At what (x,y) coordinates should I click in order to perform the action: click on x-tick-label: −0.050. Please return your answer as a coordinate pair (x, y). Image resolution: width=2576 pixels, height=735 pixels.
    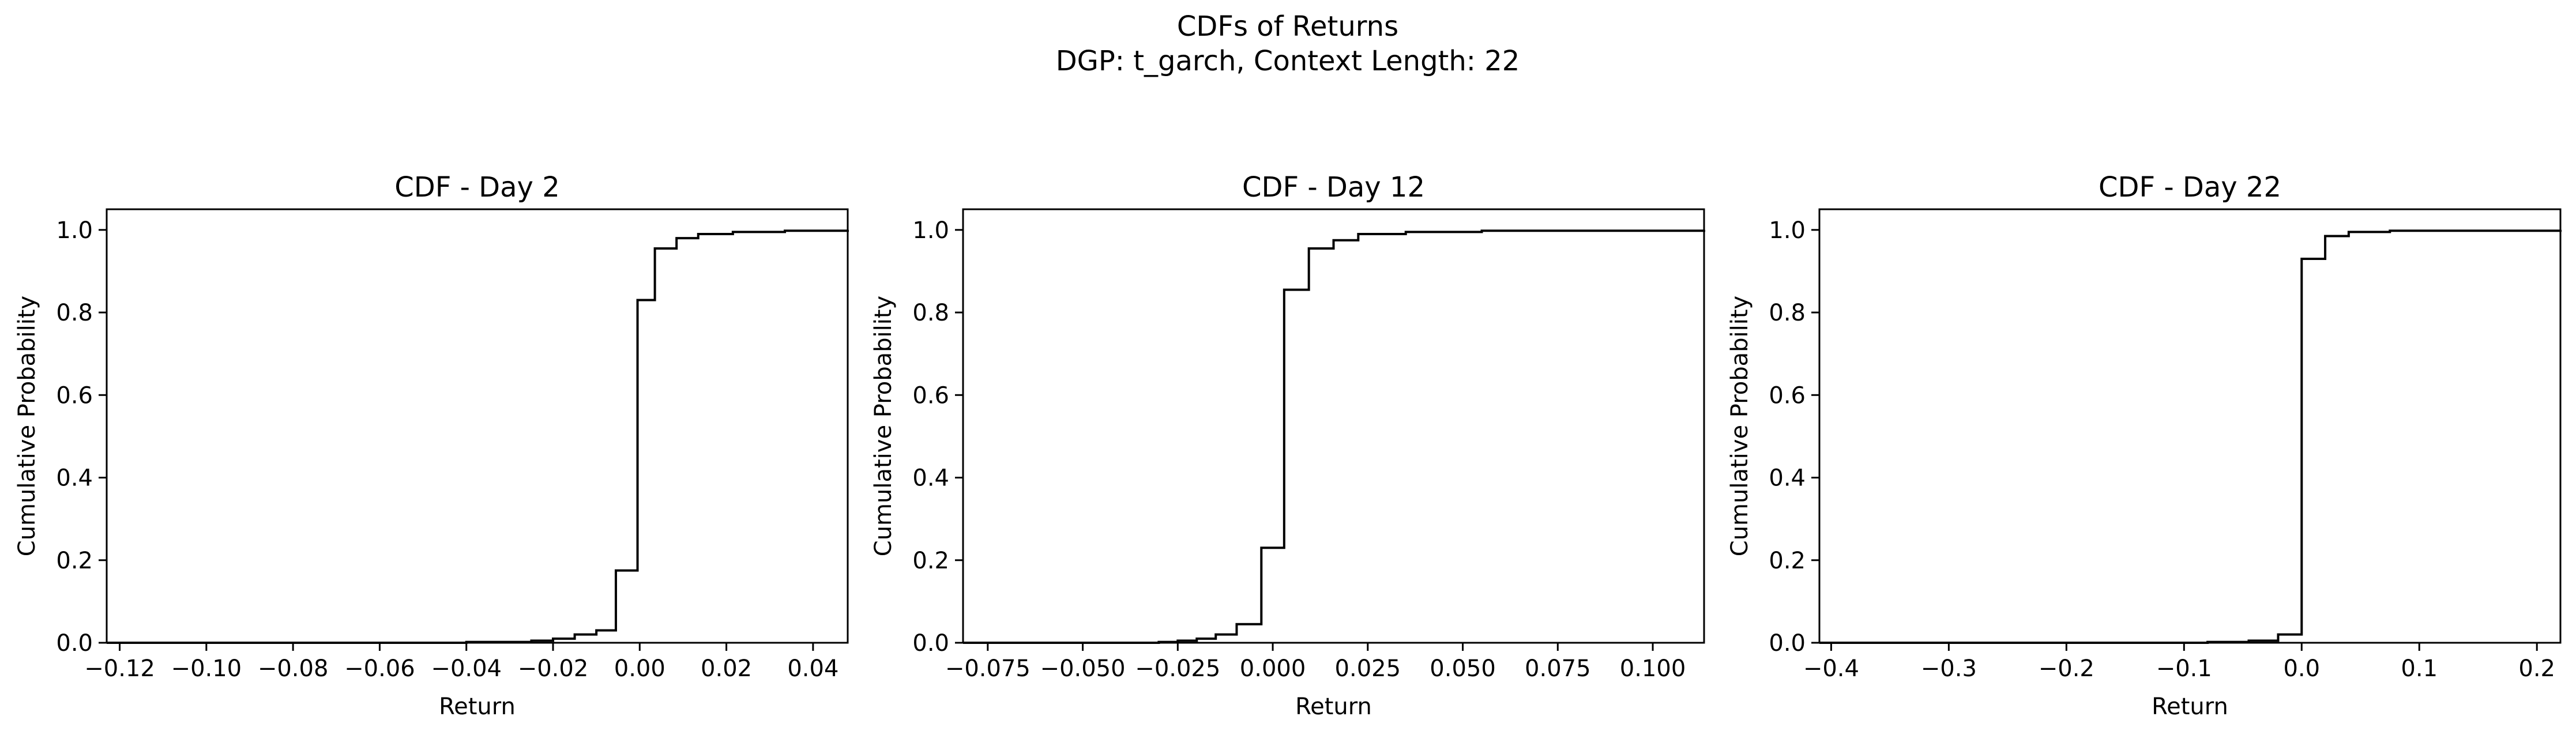
    Looking at the image, I should click on (1083, 668).